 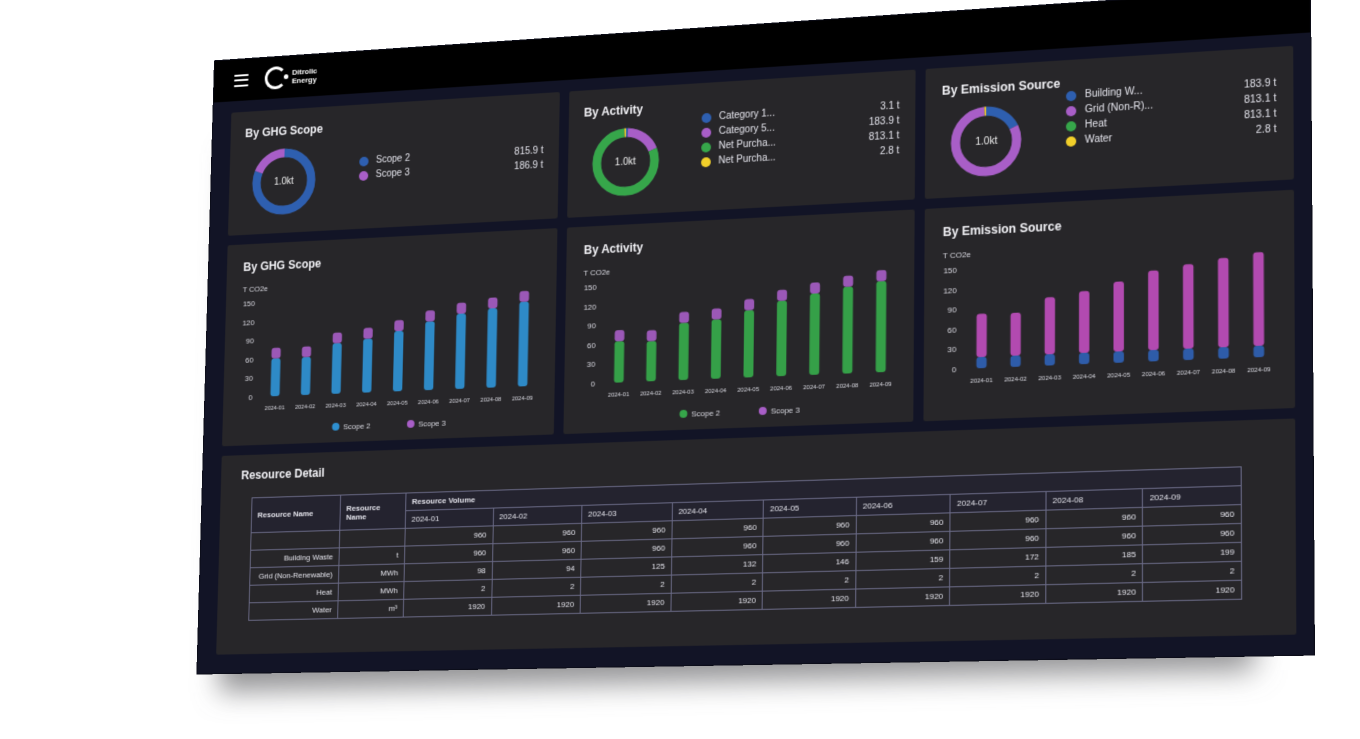 What do you see at coordinates (876, 107) in the screenshot?
I see `legend-value: 3.1 t` at bounding box center [876, 107].